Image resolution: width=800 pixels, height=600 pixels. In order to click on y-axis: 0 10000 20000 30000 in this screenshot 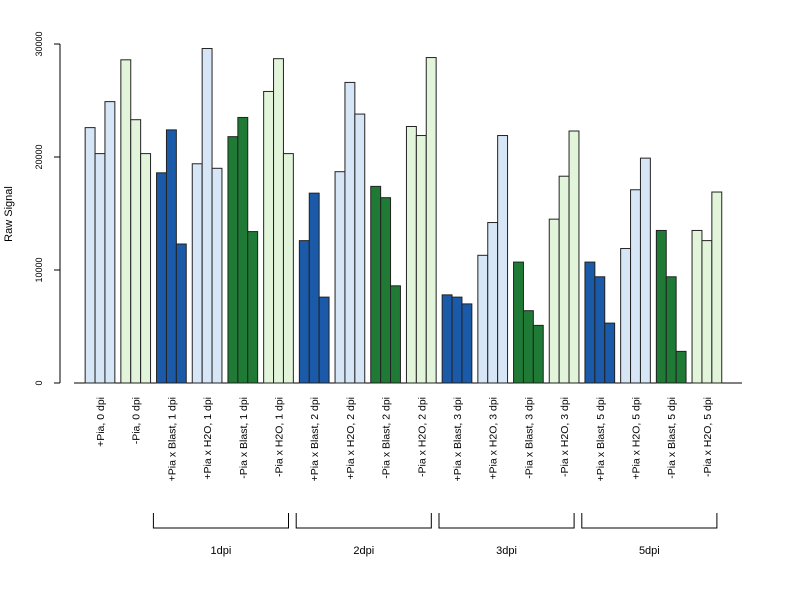, I will do `click(47, 208)`.